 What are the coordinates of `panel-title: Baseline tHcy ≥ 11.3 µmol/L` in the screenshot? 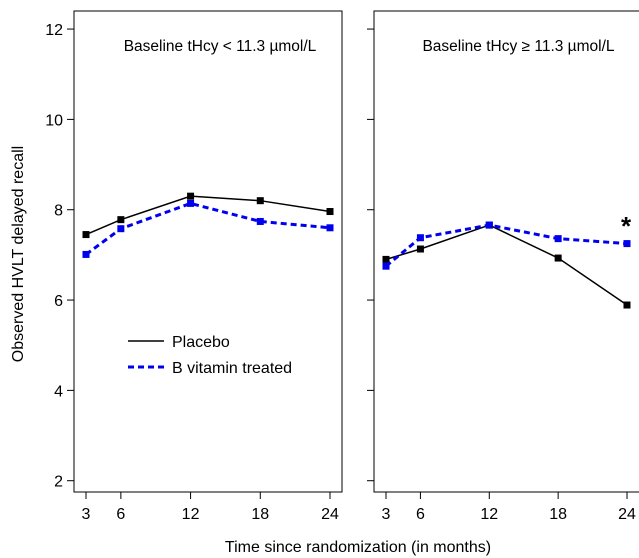 It's located at (518, 46).